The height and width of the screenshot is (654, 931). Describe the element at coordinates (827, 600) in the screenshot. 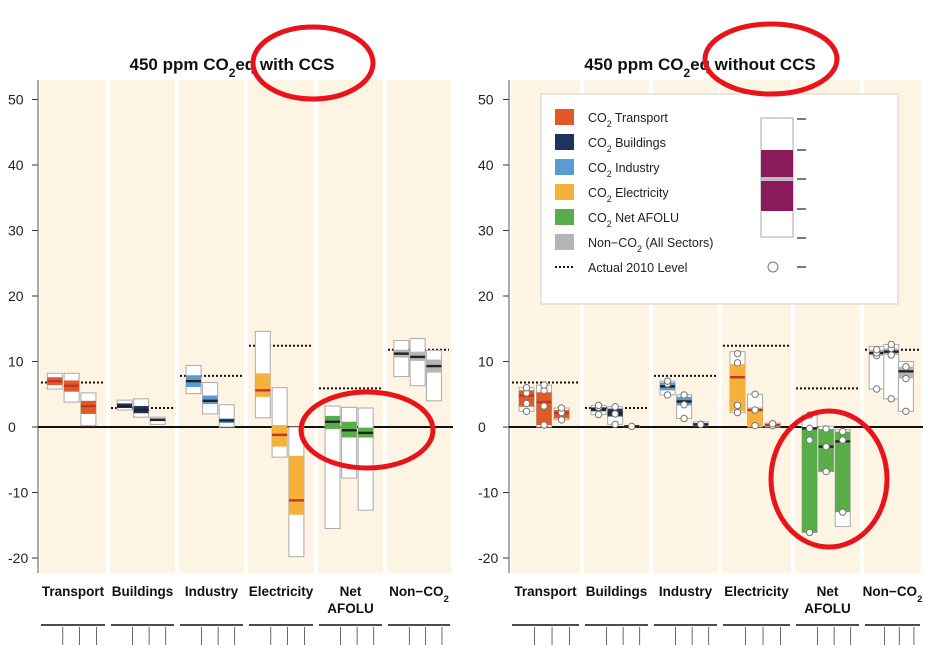

I see `category-label: Net AFOLU` at that location.